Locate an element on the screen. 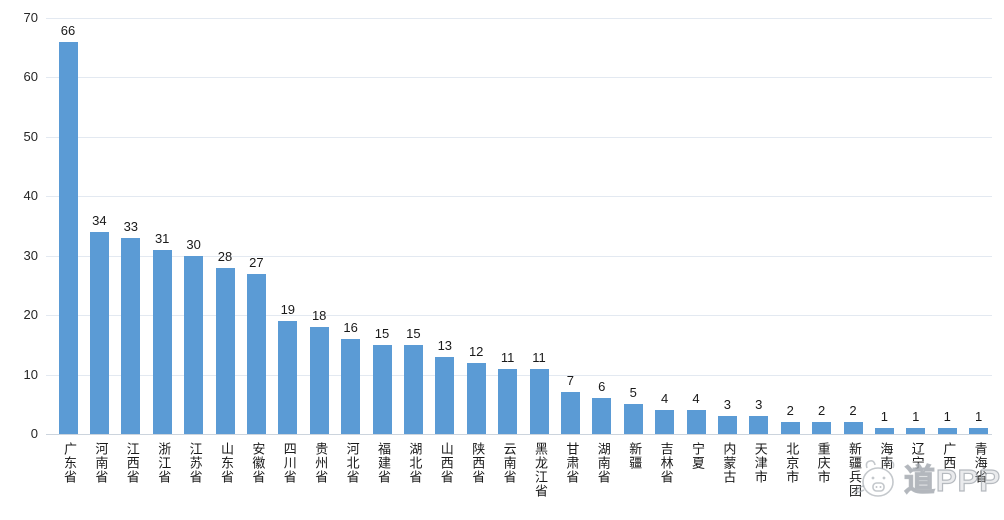 The image size is (1004, 520). x-axis-label: 北京市 is located at coordinates (792, 463).